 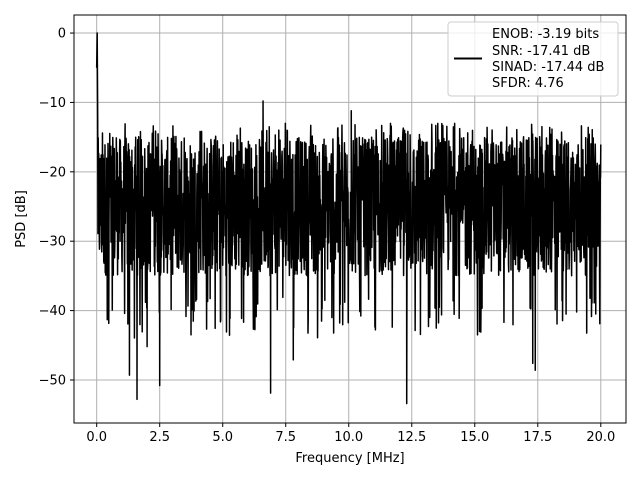 I want to click on y-axis-label: PSD [dB], so click(x=21, y=219).